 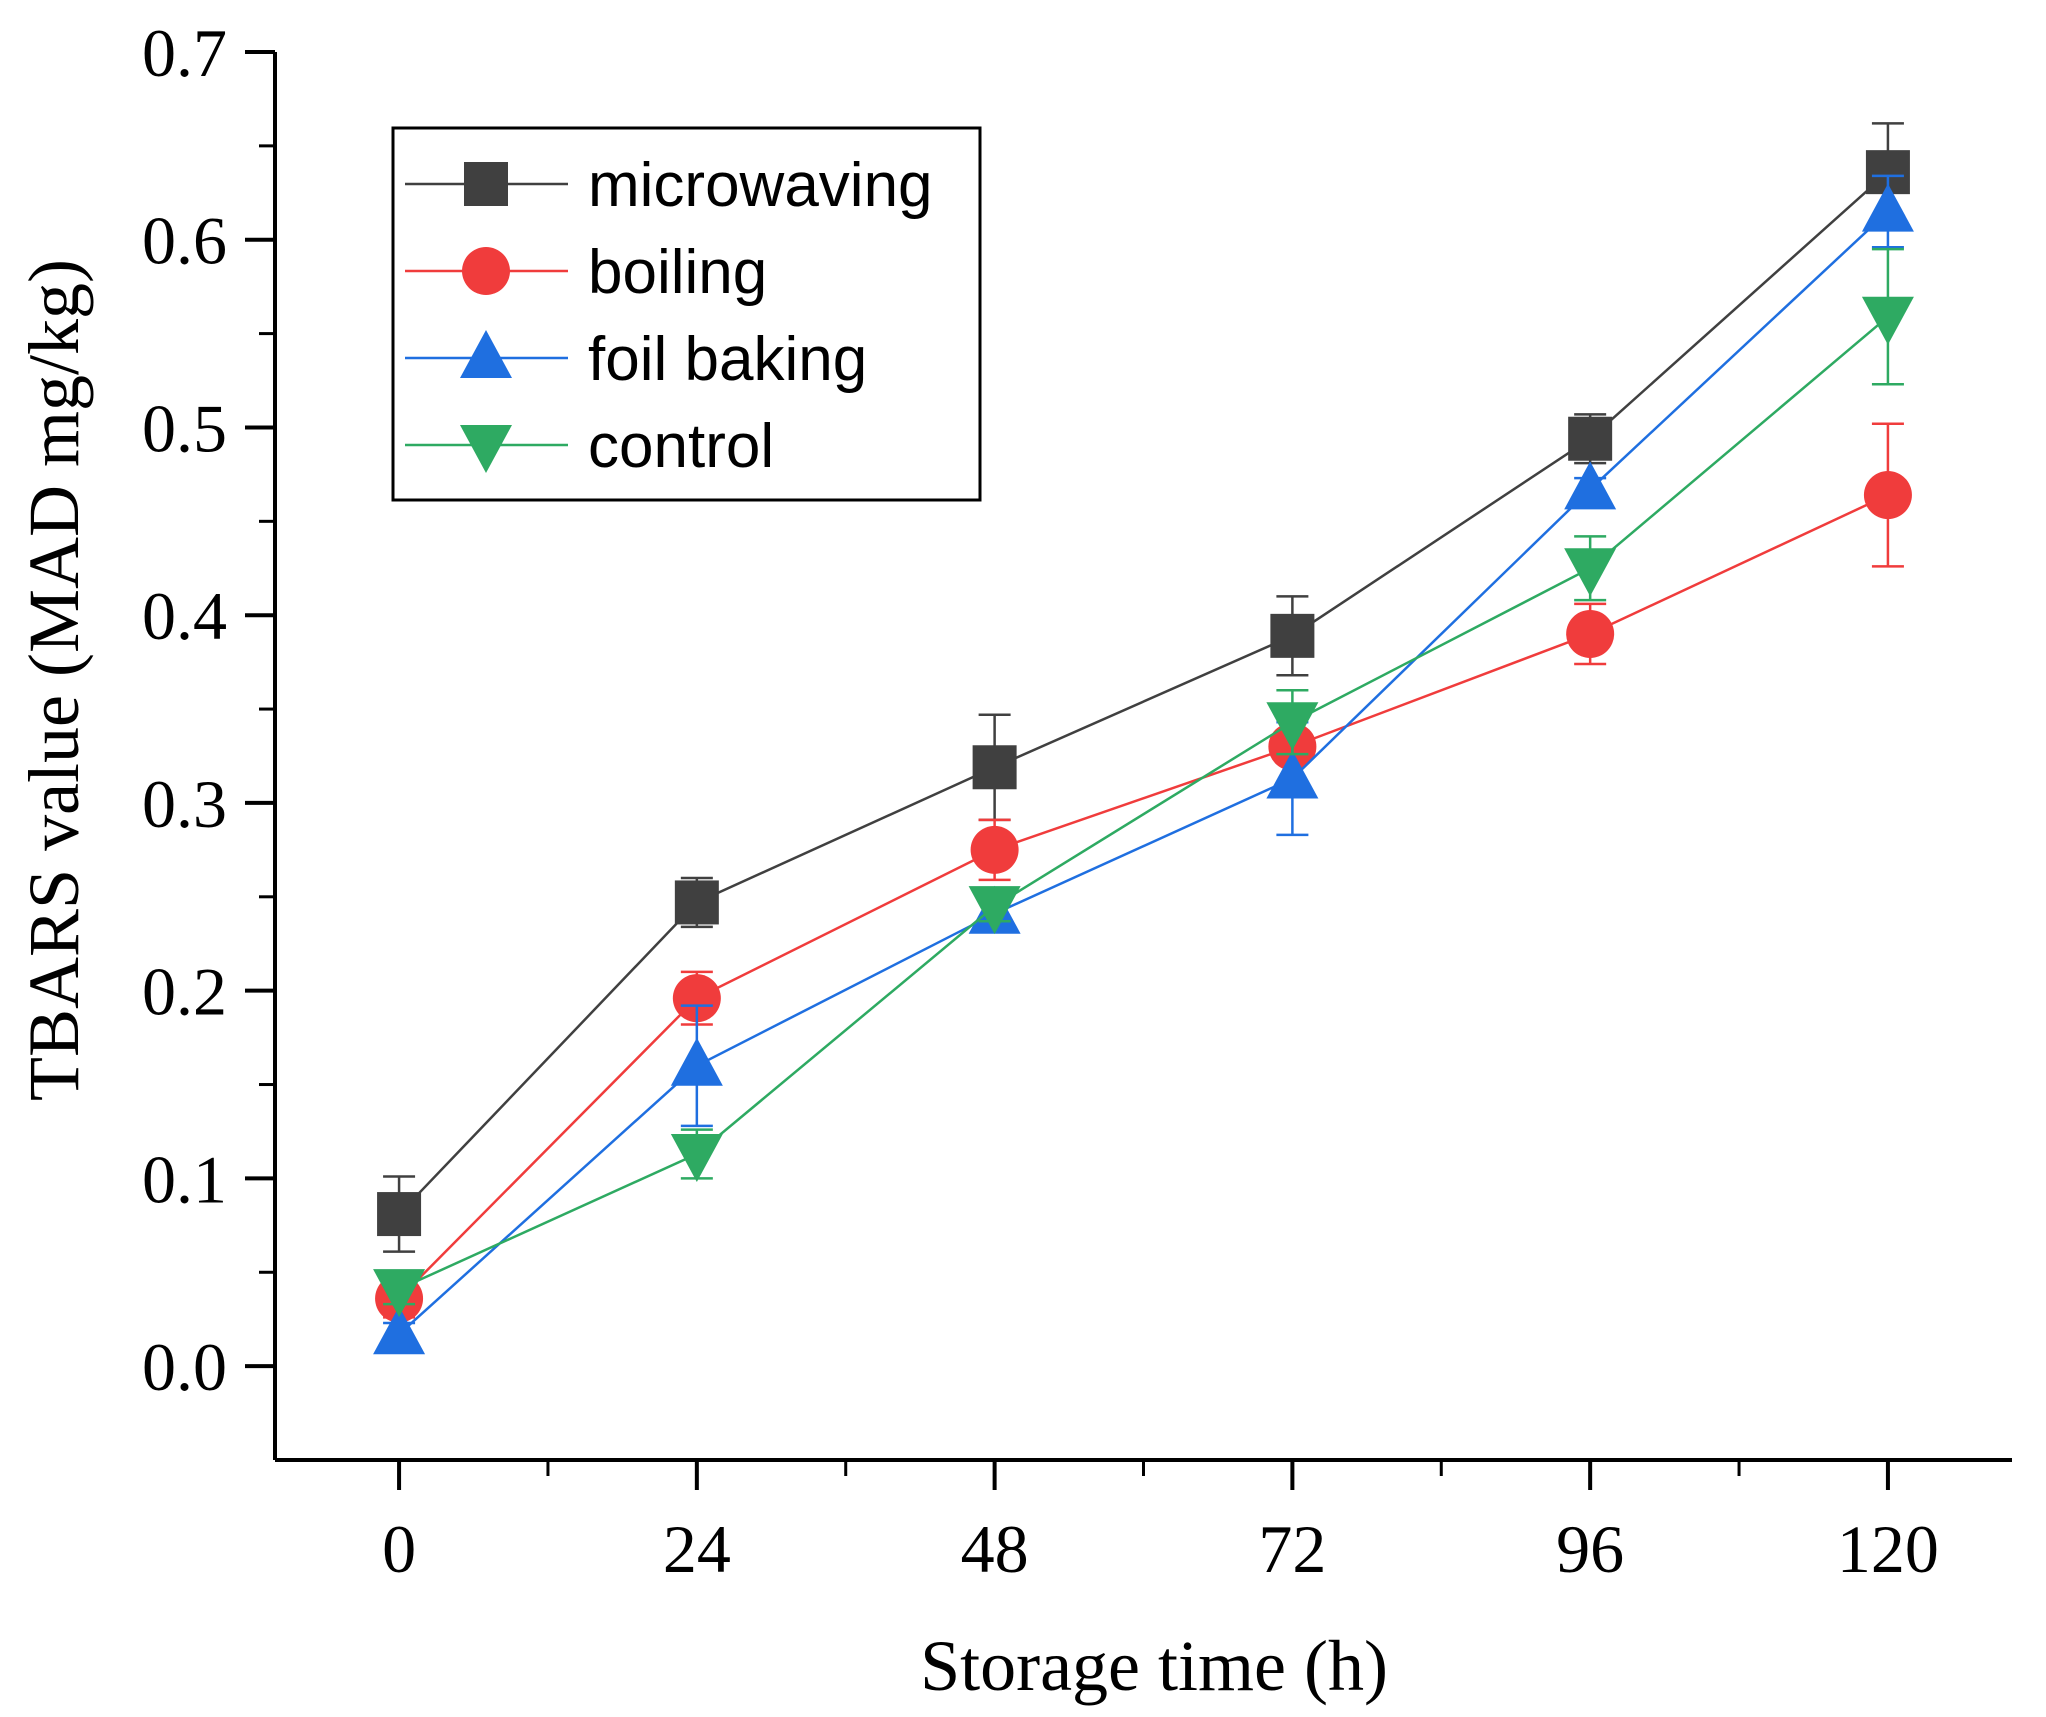 What do you see at coordinates (54, 680) in the screenshot?
I see `y-axis-title: TBARS value (MAD mg/kg)` at bounding box center [54, 680].